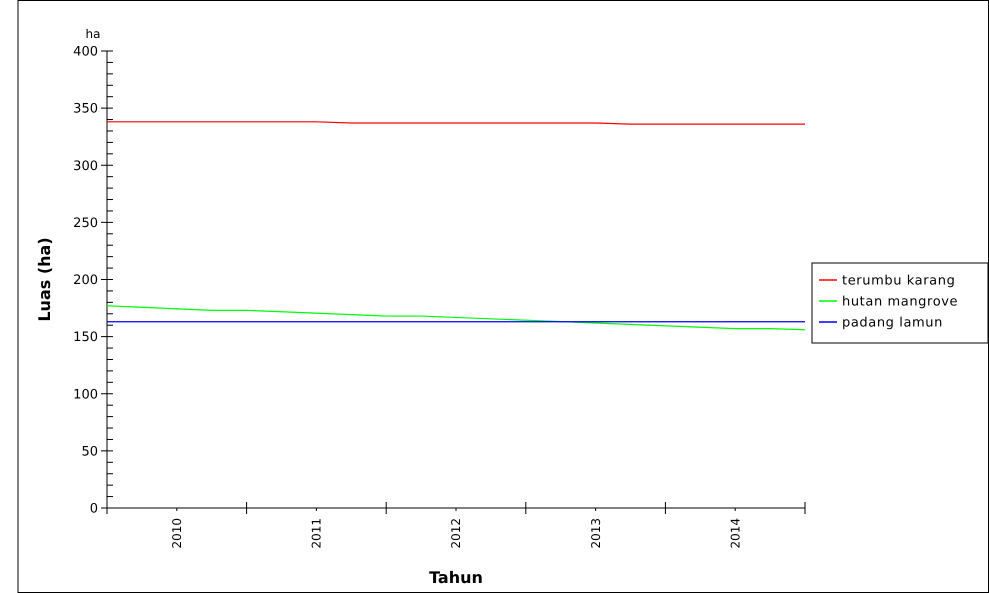  What do you see at coordinates (85, 394) in the screenshot?
I see `y-tick-label: 100` at bounding box center [85, 394].